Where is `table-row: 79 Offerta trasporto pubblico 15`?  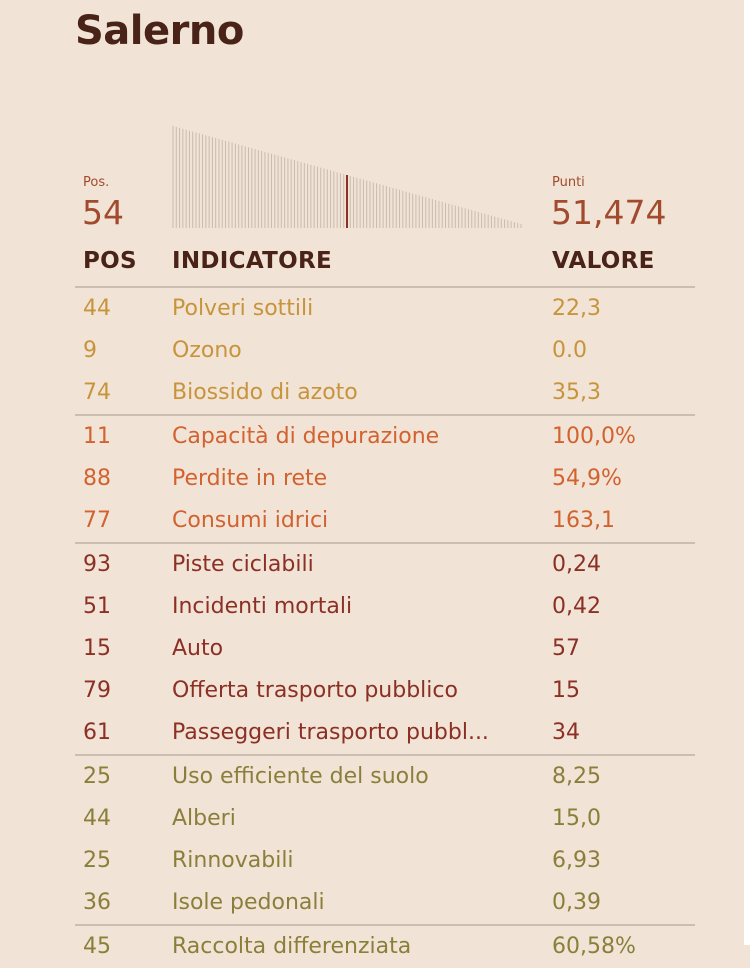
table-row: 79 Offerta trasporto pubblico 15 is located at coordinates (385, 691).